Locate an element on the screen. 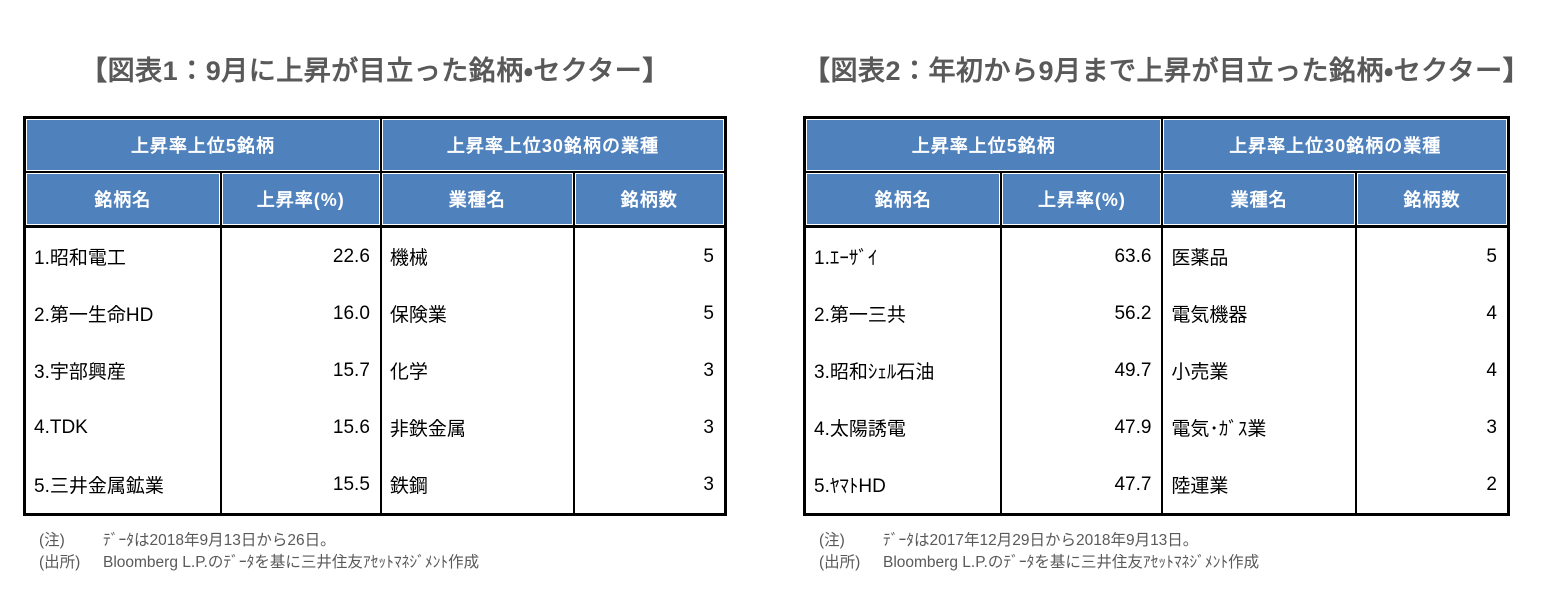 This screenshot has width=1542, height=594. cell-stock-name: 2.第一三共 is located at coordinates (903, 313).